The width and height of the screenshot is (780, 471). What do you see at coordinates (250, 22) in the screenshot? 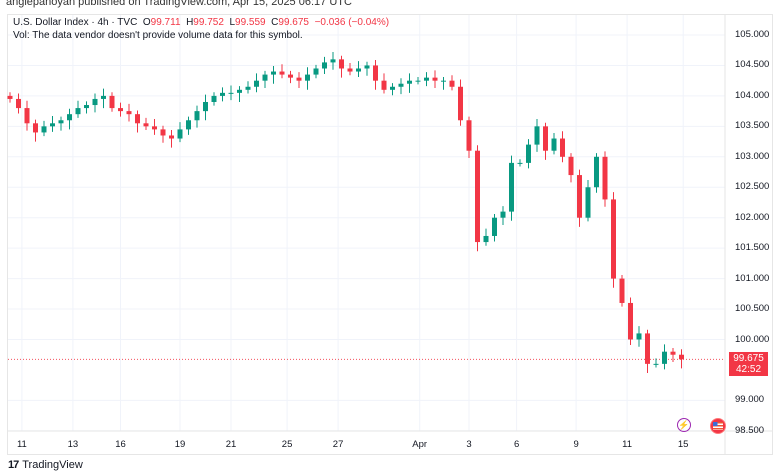
I see `low-value: 99.559` at bounding box center [250, 22].